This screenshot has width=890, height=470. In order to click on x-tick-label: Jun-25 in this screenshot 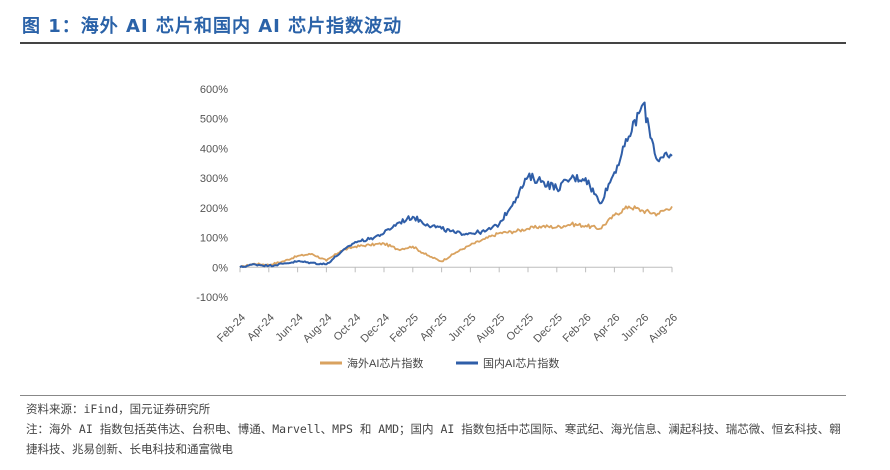, I will do `click(462, 328)`.